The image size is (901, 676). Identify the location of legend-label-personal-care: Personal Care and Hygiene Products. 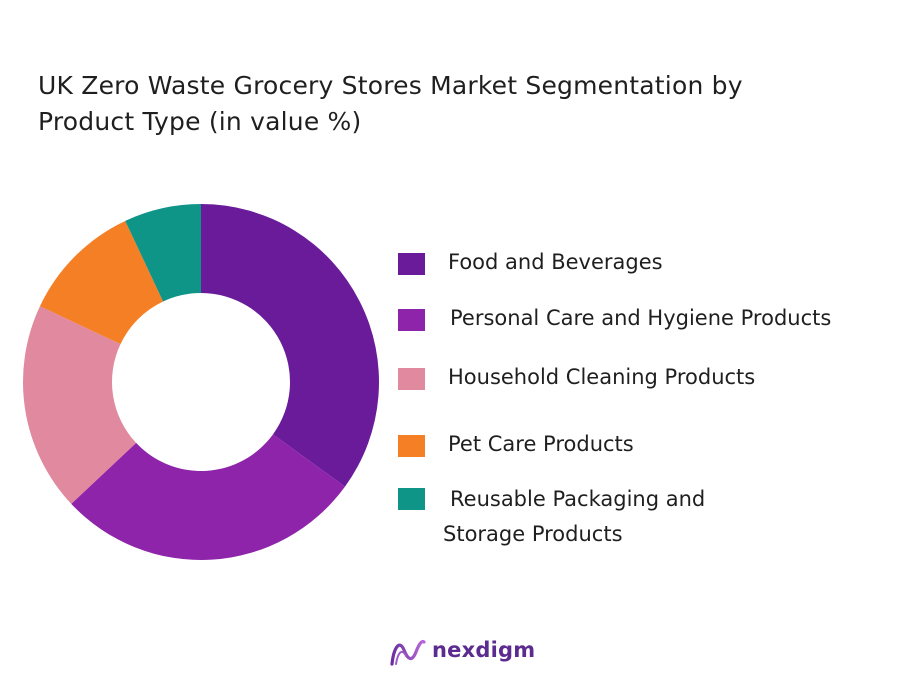
(641, 318).